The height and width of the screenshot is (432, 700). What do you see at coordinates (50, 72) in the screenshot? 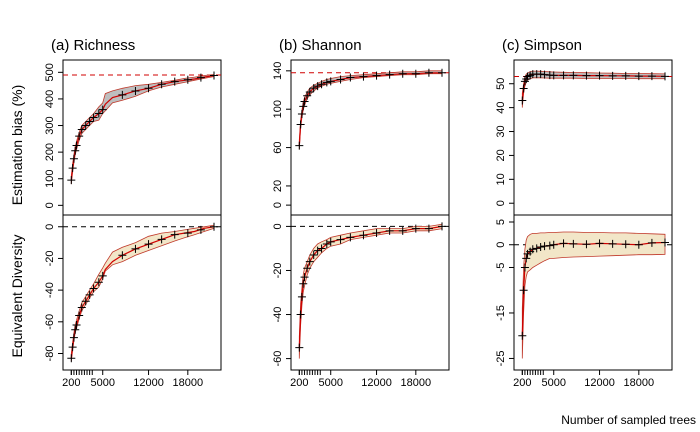
I see `y-tick-label: 500` at bounding box center [50, 72].